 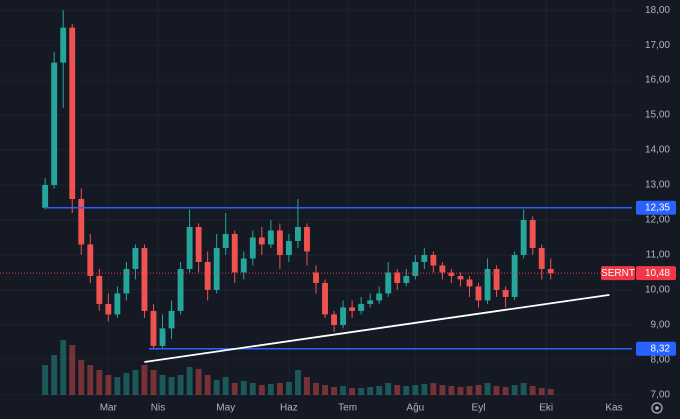 What do you see at coordinates (657, 290) in the screenshot?
I see `y-tick-label: 10,00` at bounding box center [657, 290].